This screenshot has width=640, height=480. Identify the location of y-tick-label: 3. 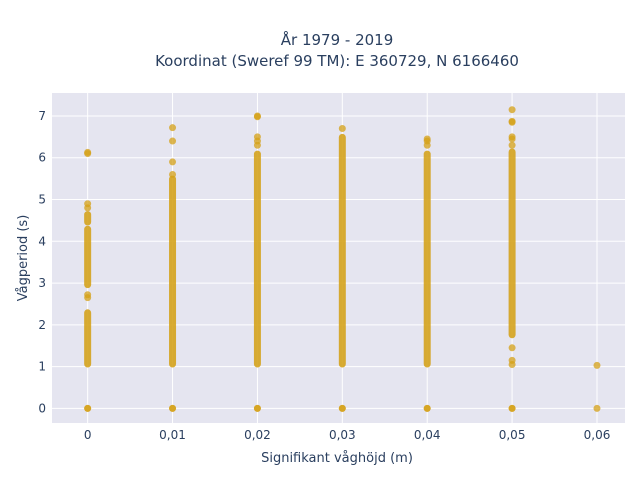
(42, 283).